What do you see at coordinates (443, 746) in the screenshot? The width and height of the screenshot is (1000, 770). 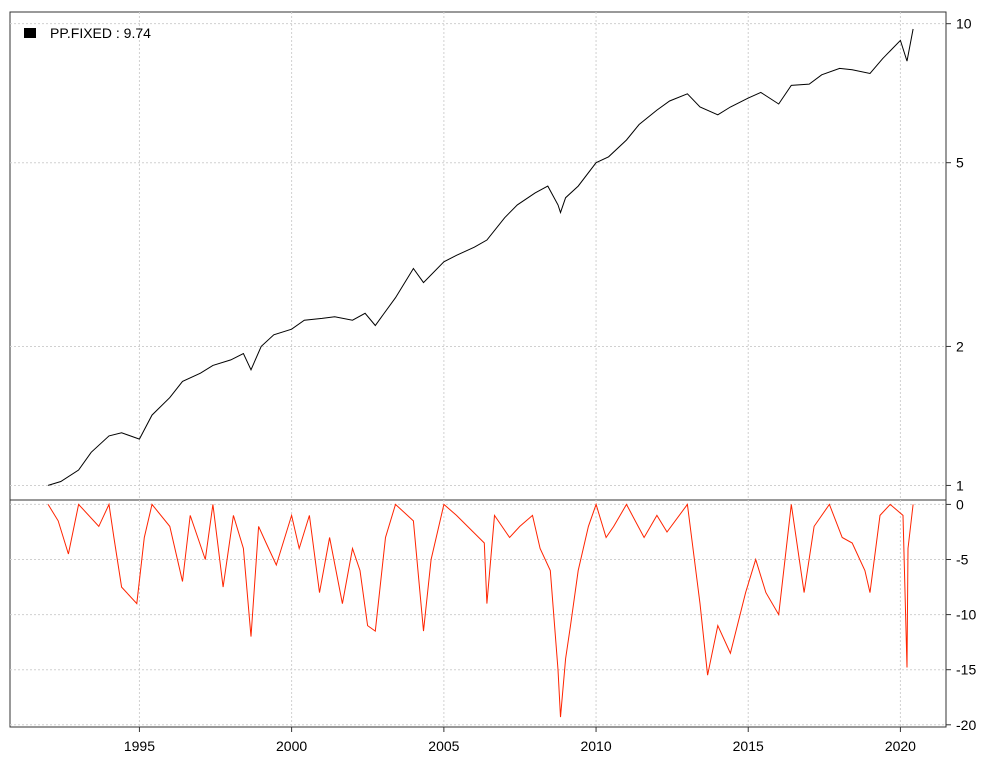 I see `x-tick-label: 2005` at bounding box center [443, 746].